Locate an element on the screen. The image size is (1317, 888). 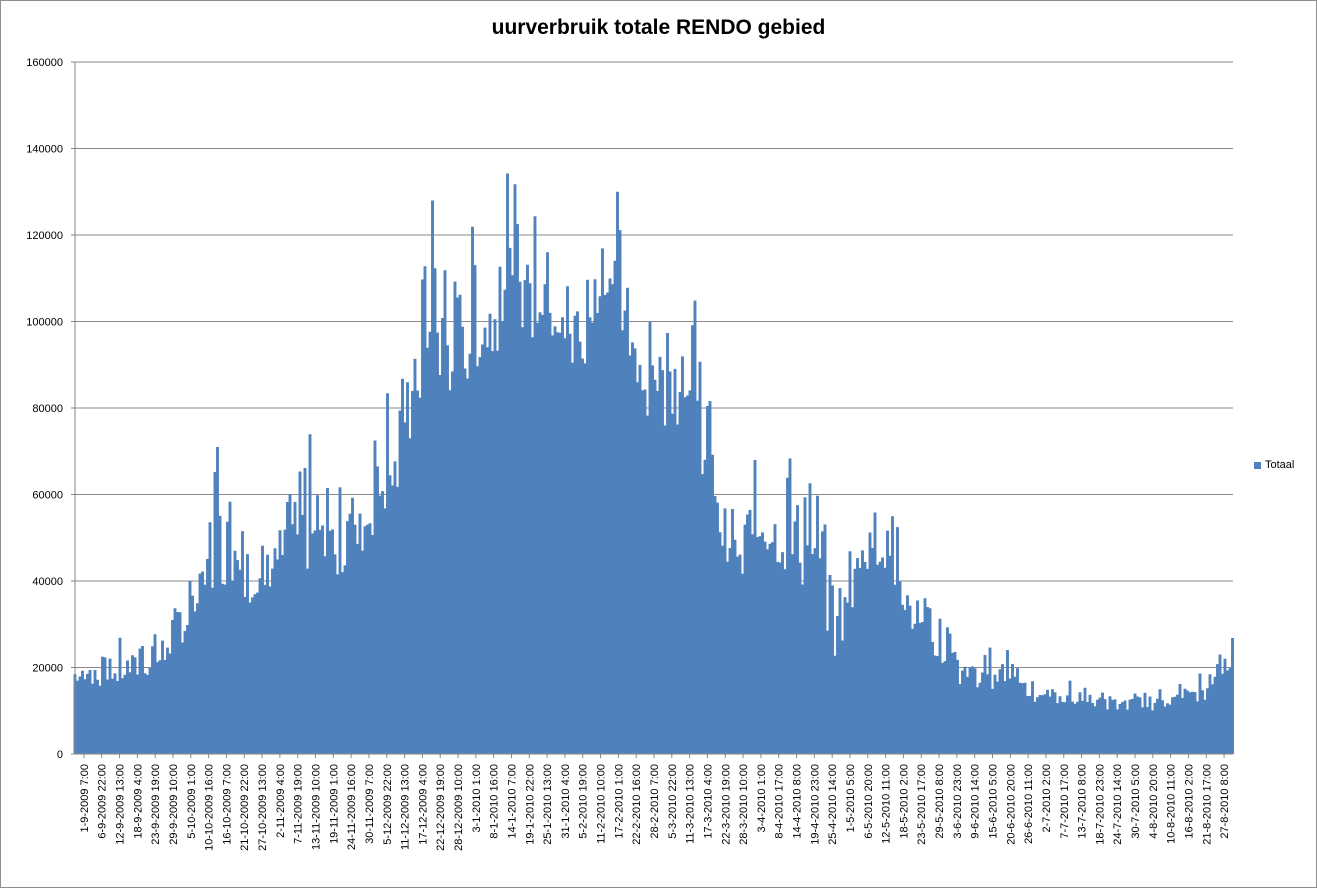
x-tick-label: 29-5-2010 8:00 is located at coordinates (940, 801).